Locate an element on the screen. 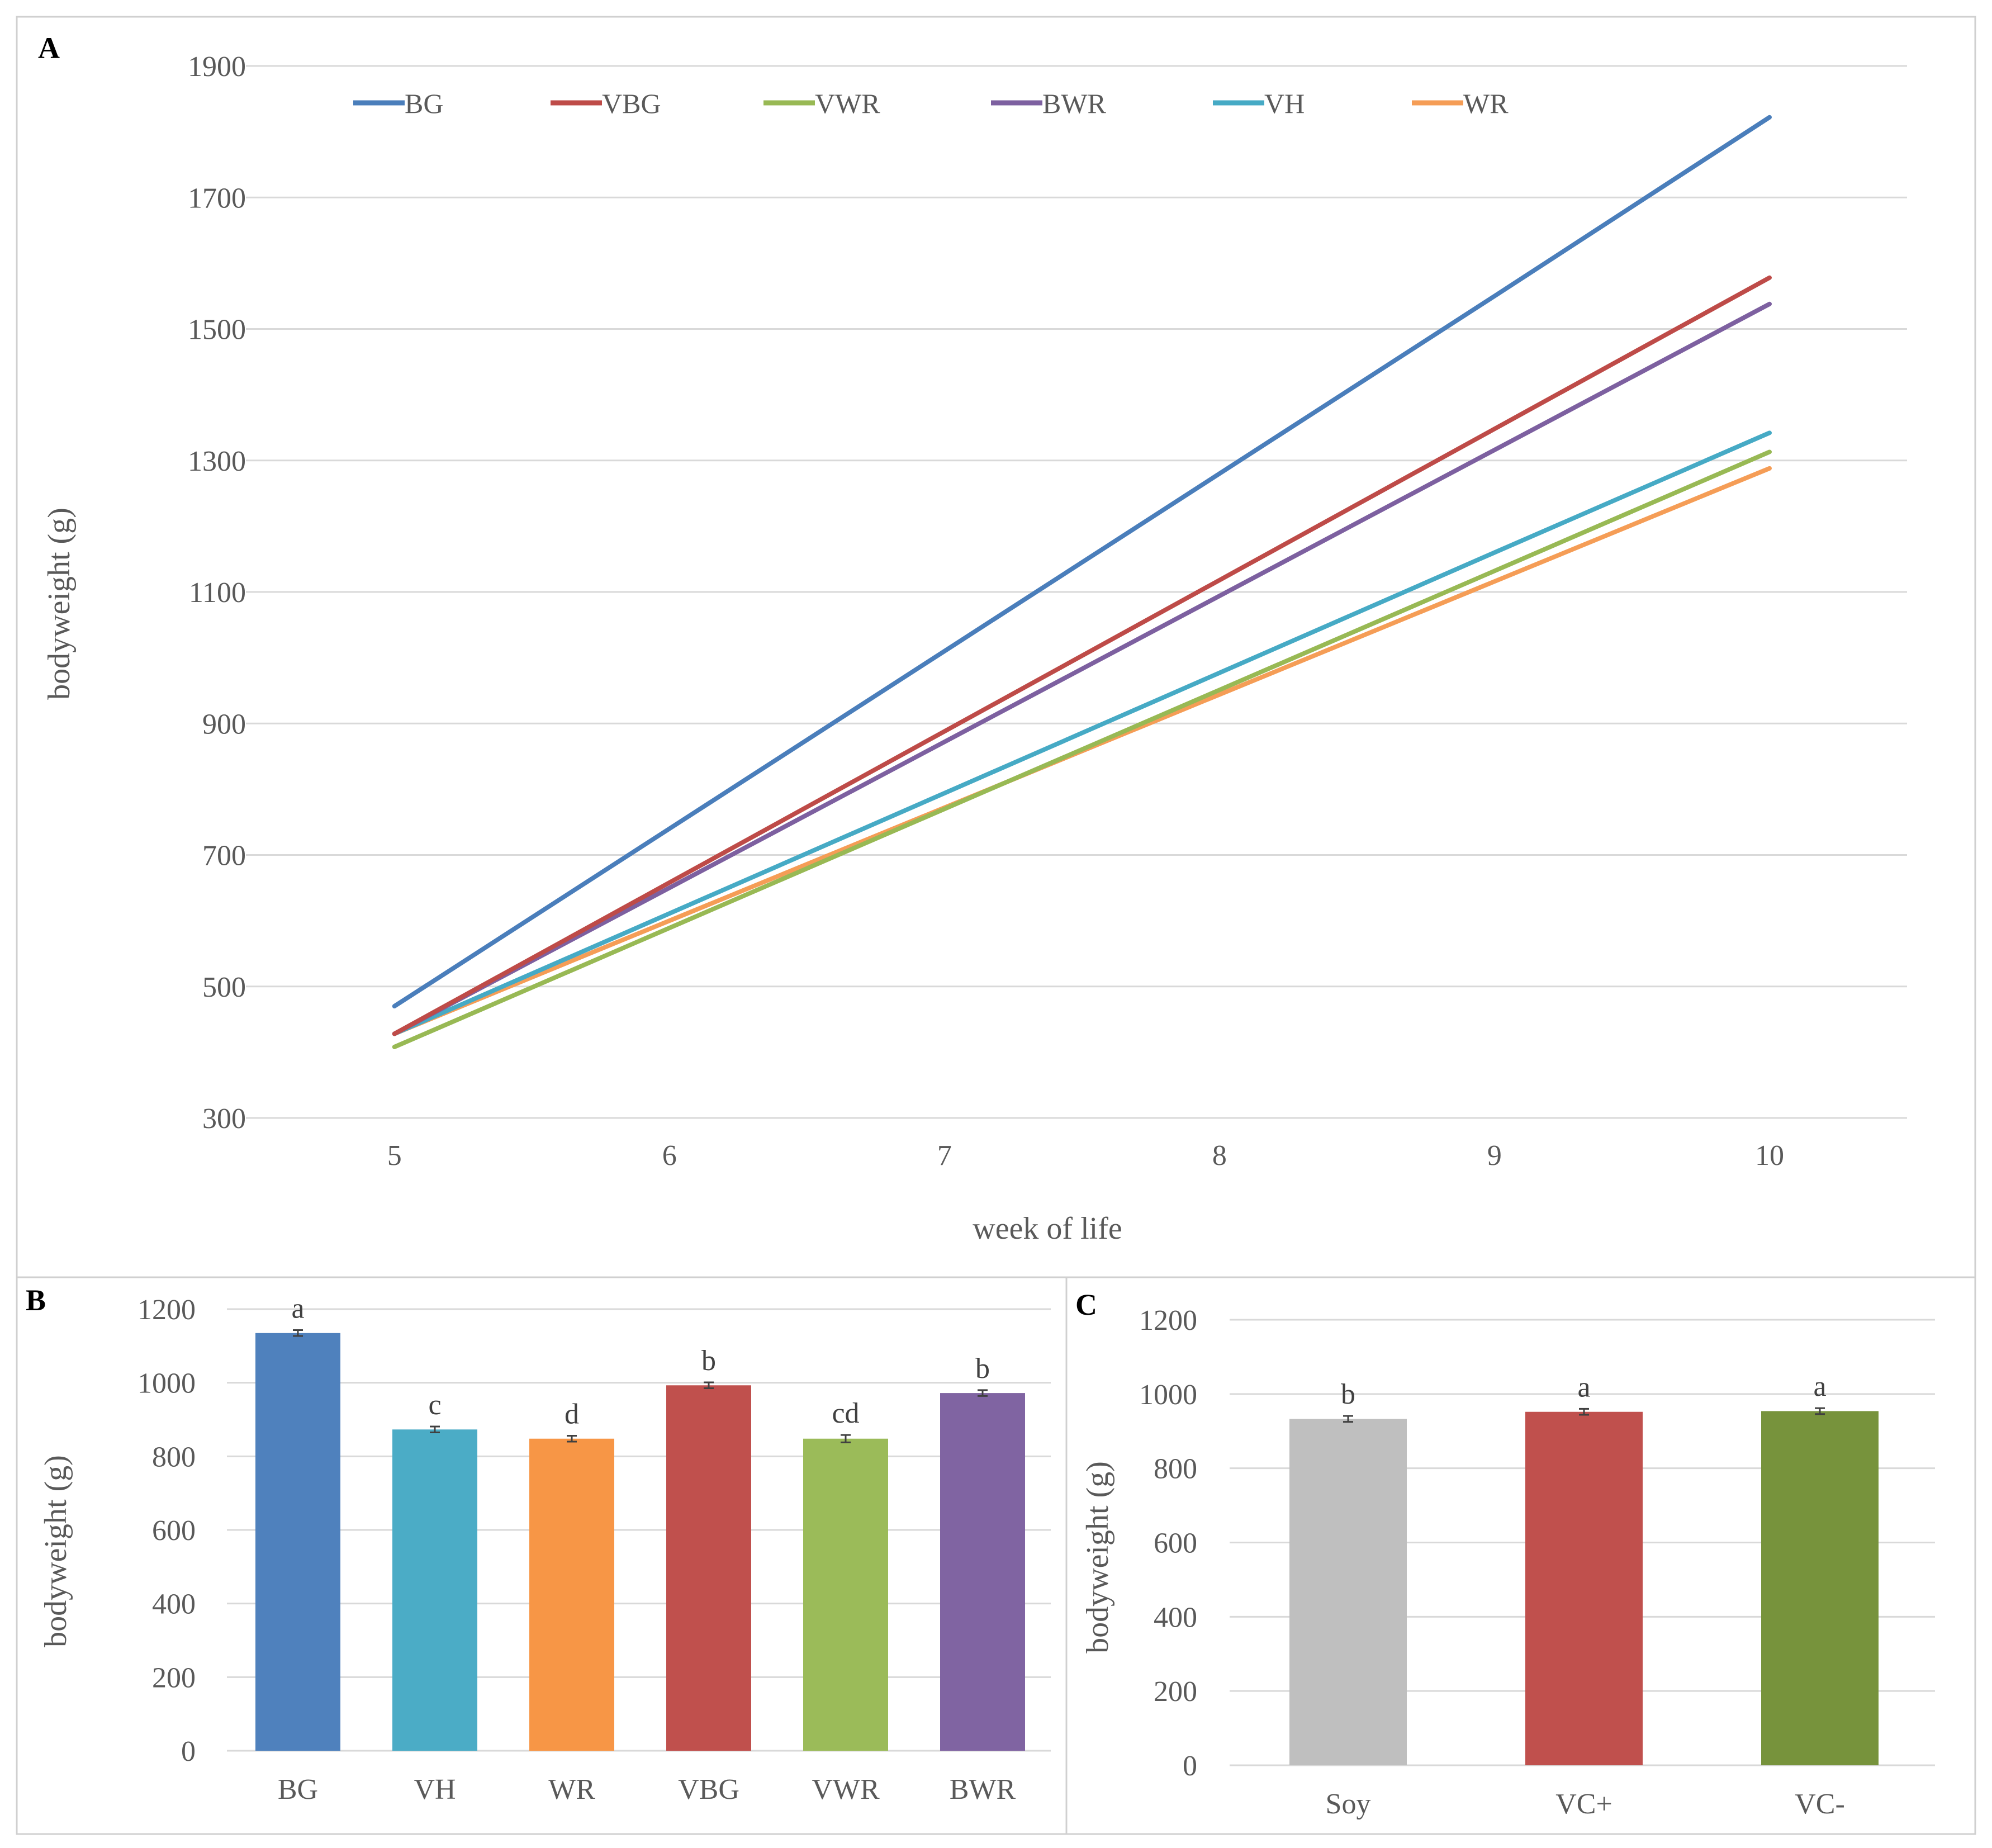  panel-c-y-tick-label: 600 is located at coordinates (1175, 1544).